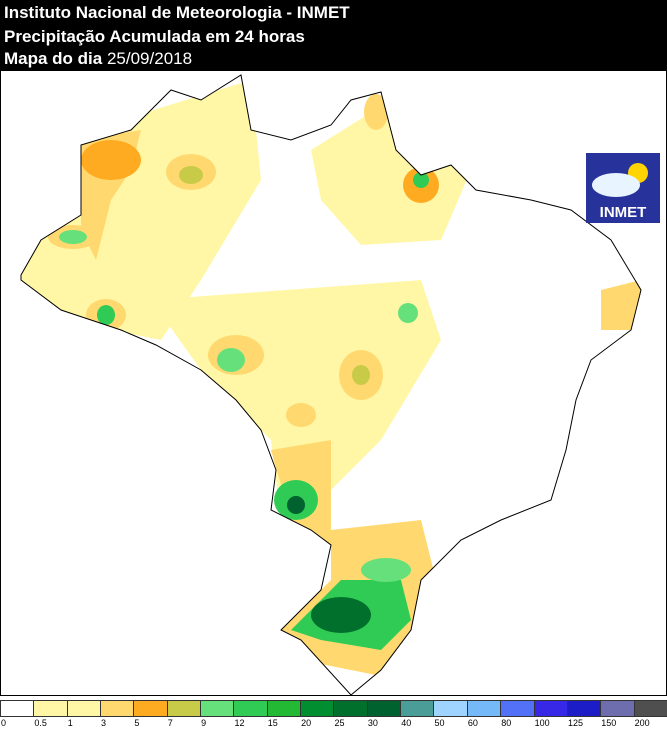  I want to click on legend-tick-label: 12, so click(239, 723).